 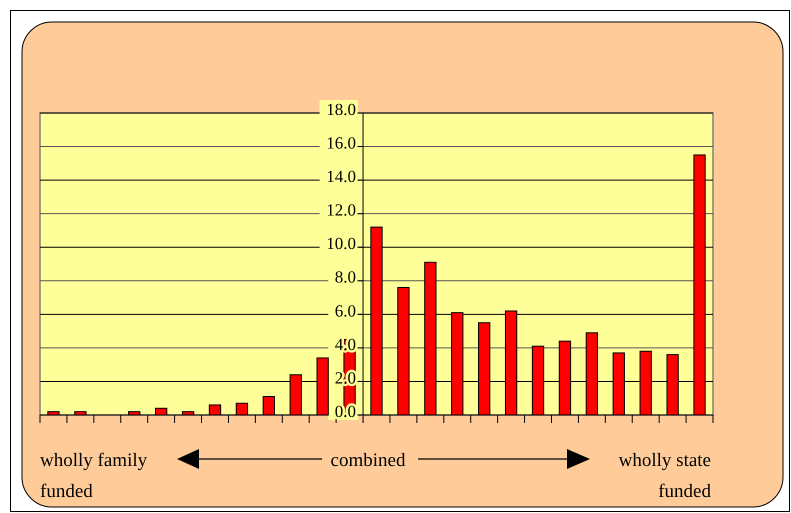 What do you see at coordinates (345, 411) in the screenshot?
I see `y-tick-label: 0.0` at bounding box center [345, 411].